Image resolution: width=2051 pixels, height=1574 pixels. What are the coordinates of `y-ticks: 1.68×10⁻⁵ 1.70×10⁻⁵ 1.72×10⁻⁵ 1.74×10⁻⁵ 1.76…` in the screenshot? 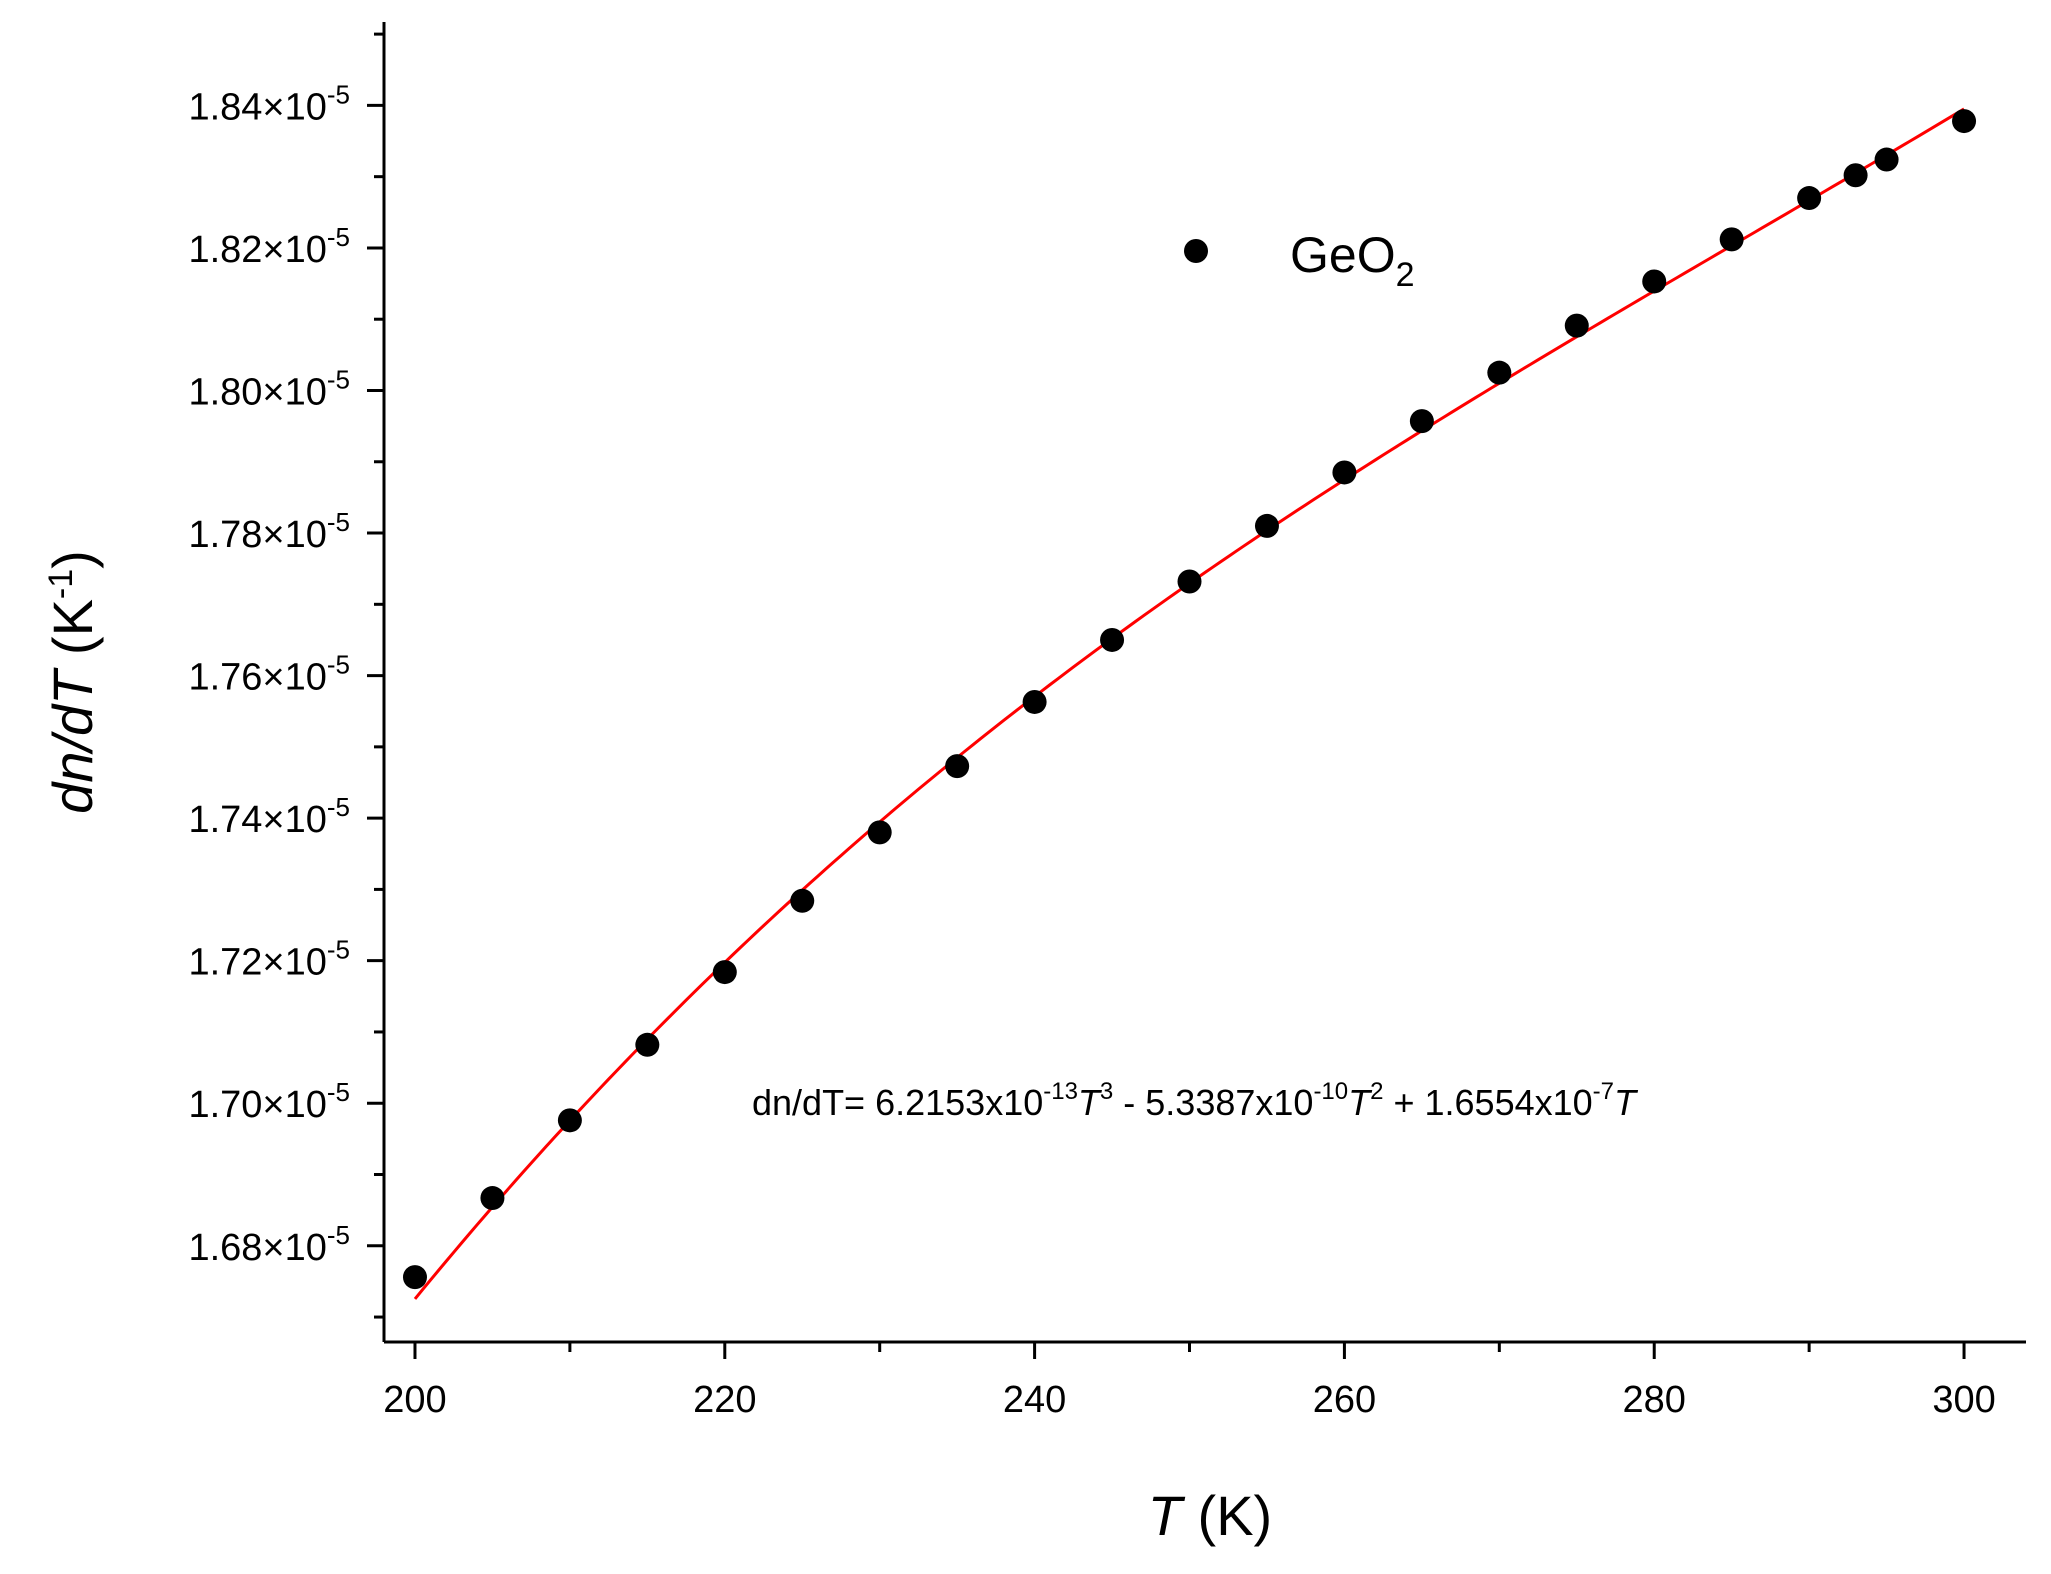 It's located at (286, 675).